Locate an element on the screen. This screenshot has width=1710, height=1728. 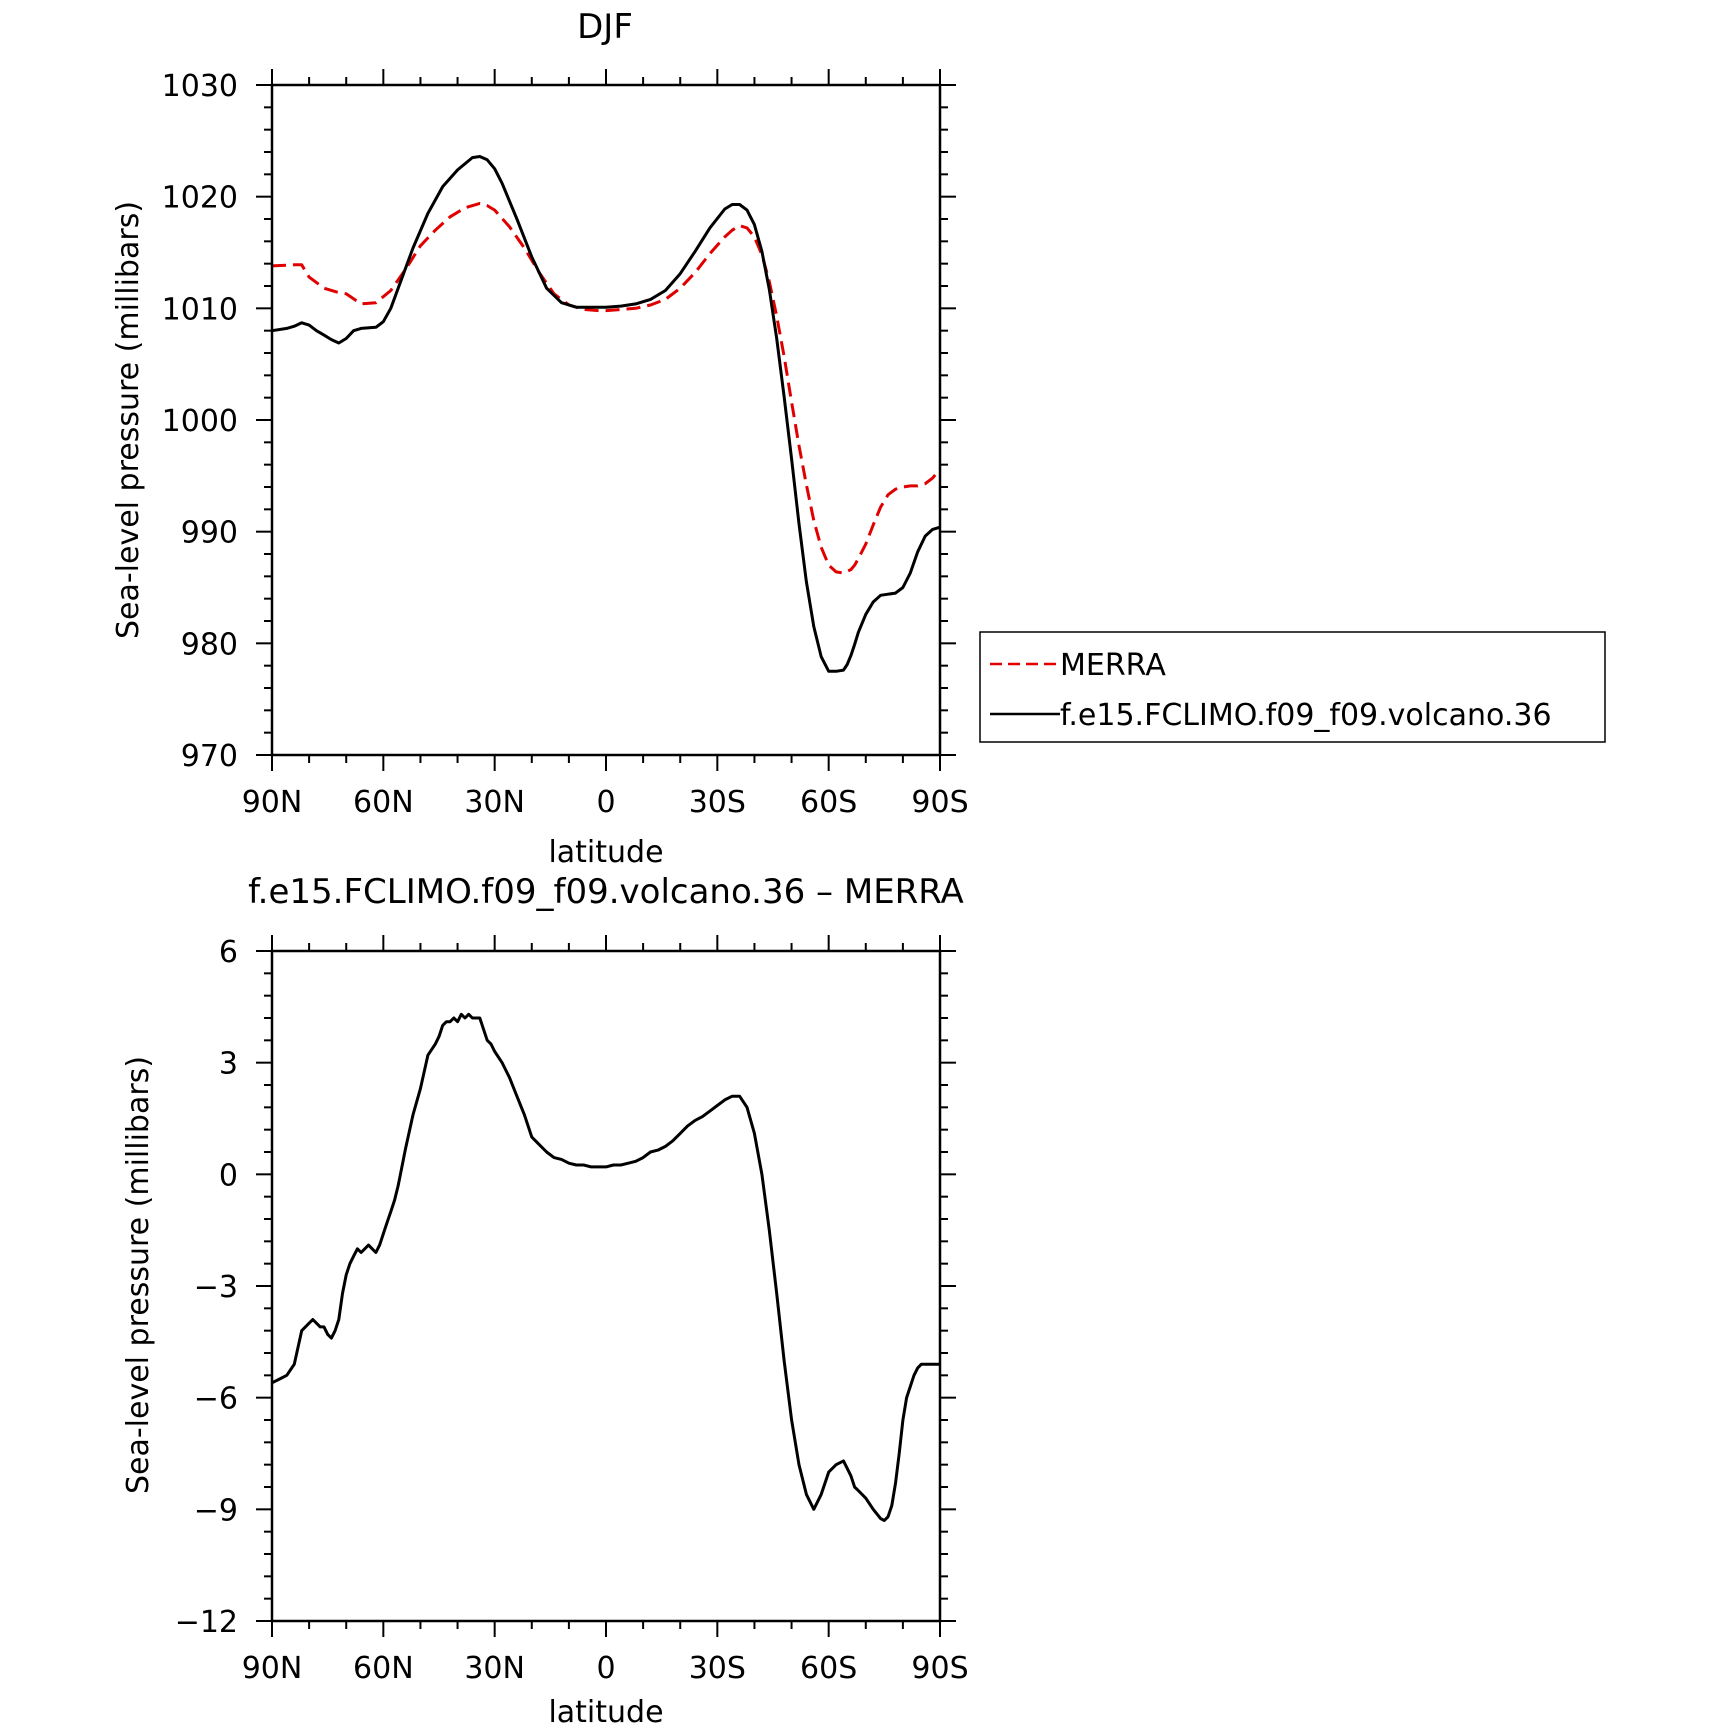
y-tick-label: 6 is located at coordinates (228, 952).